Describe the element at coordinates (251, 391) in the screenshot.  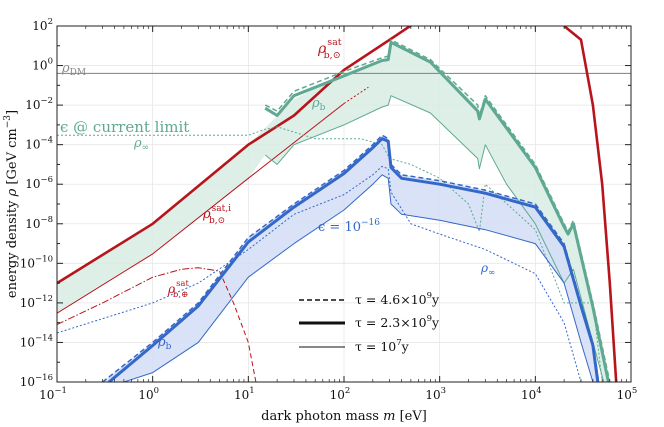
I see `x-tick-exponent: 1` at that location.